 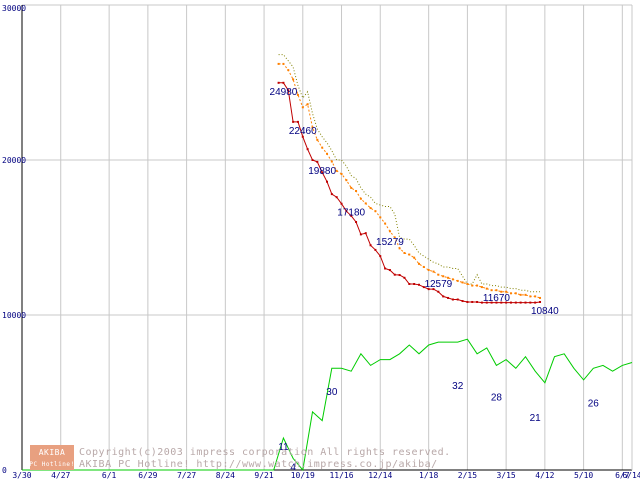 What do you see at coordinates (51, 464) in the screenshot?
I see `watermark-logo-bottom: PC Hotline!` at bounding box center [51, 464].